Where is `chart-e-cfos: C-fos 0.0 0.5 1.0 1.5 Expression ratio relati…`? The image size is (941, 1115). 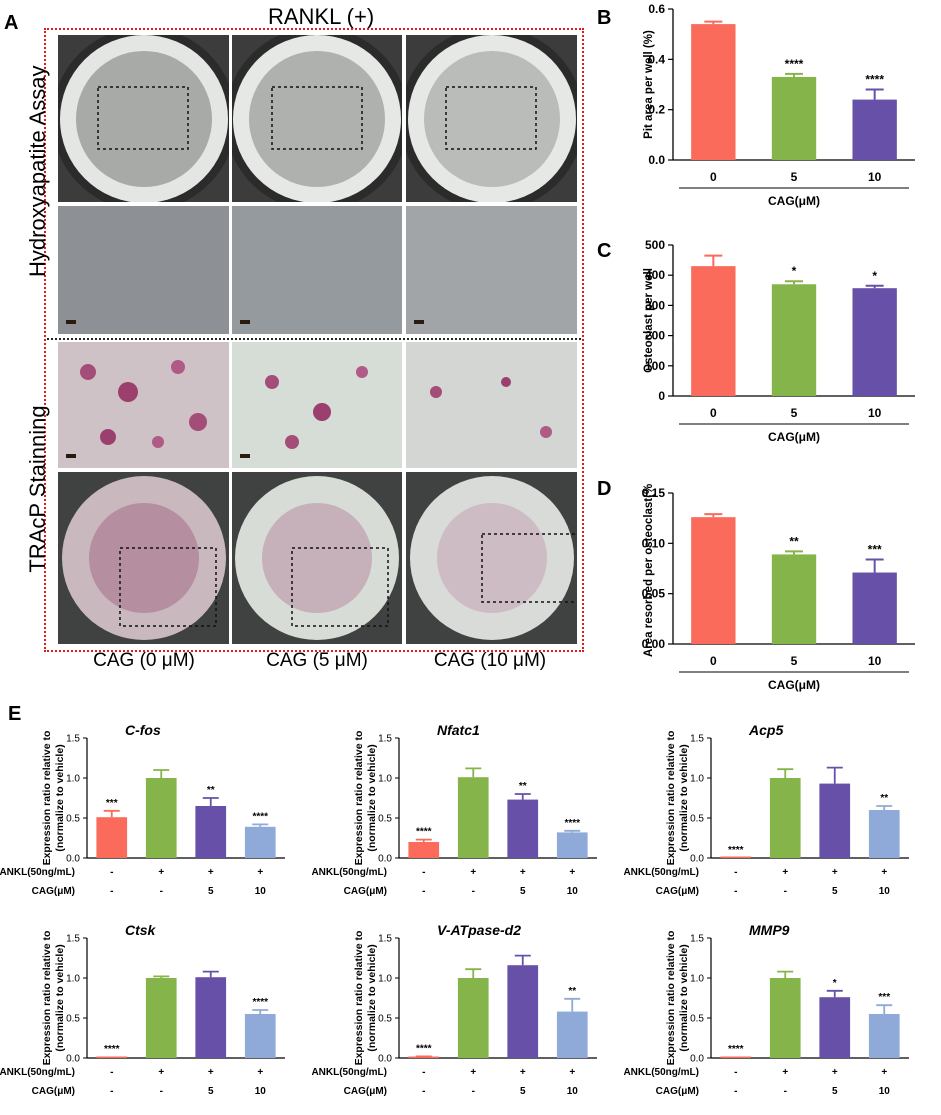 chart-e-cfos: C-fos 0.0 0.5 1.0 1.5 Expression ratio relati… is located at coordinates (142, 809).